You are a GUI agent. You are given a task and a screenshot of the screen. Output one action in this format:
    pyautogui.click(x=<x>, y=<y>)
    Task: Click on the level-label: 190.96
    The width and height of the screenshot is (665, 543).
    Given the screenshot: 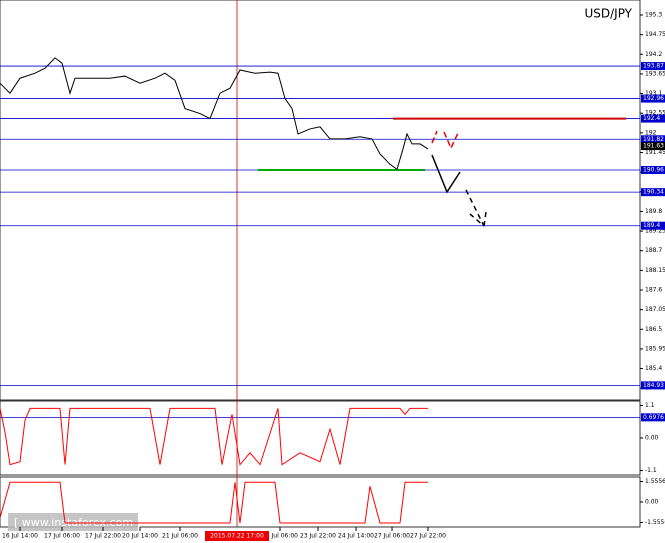 What is the action you would take?
    pyautogui.click(x=653, y=170)
    